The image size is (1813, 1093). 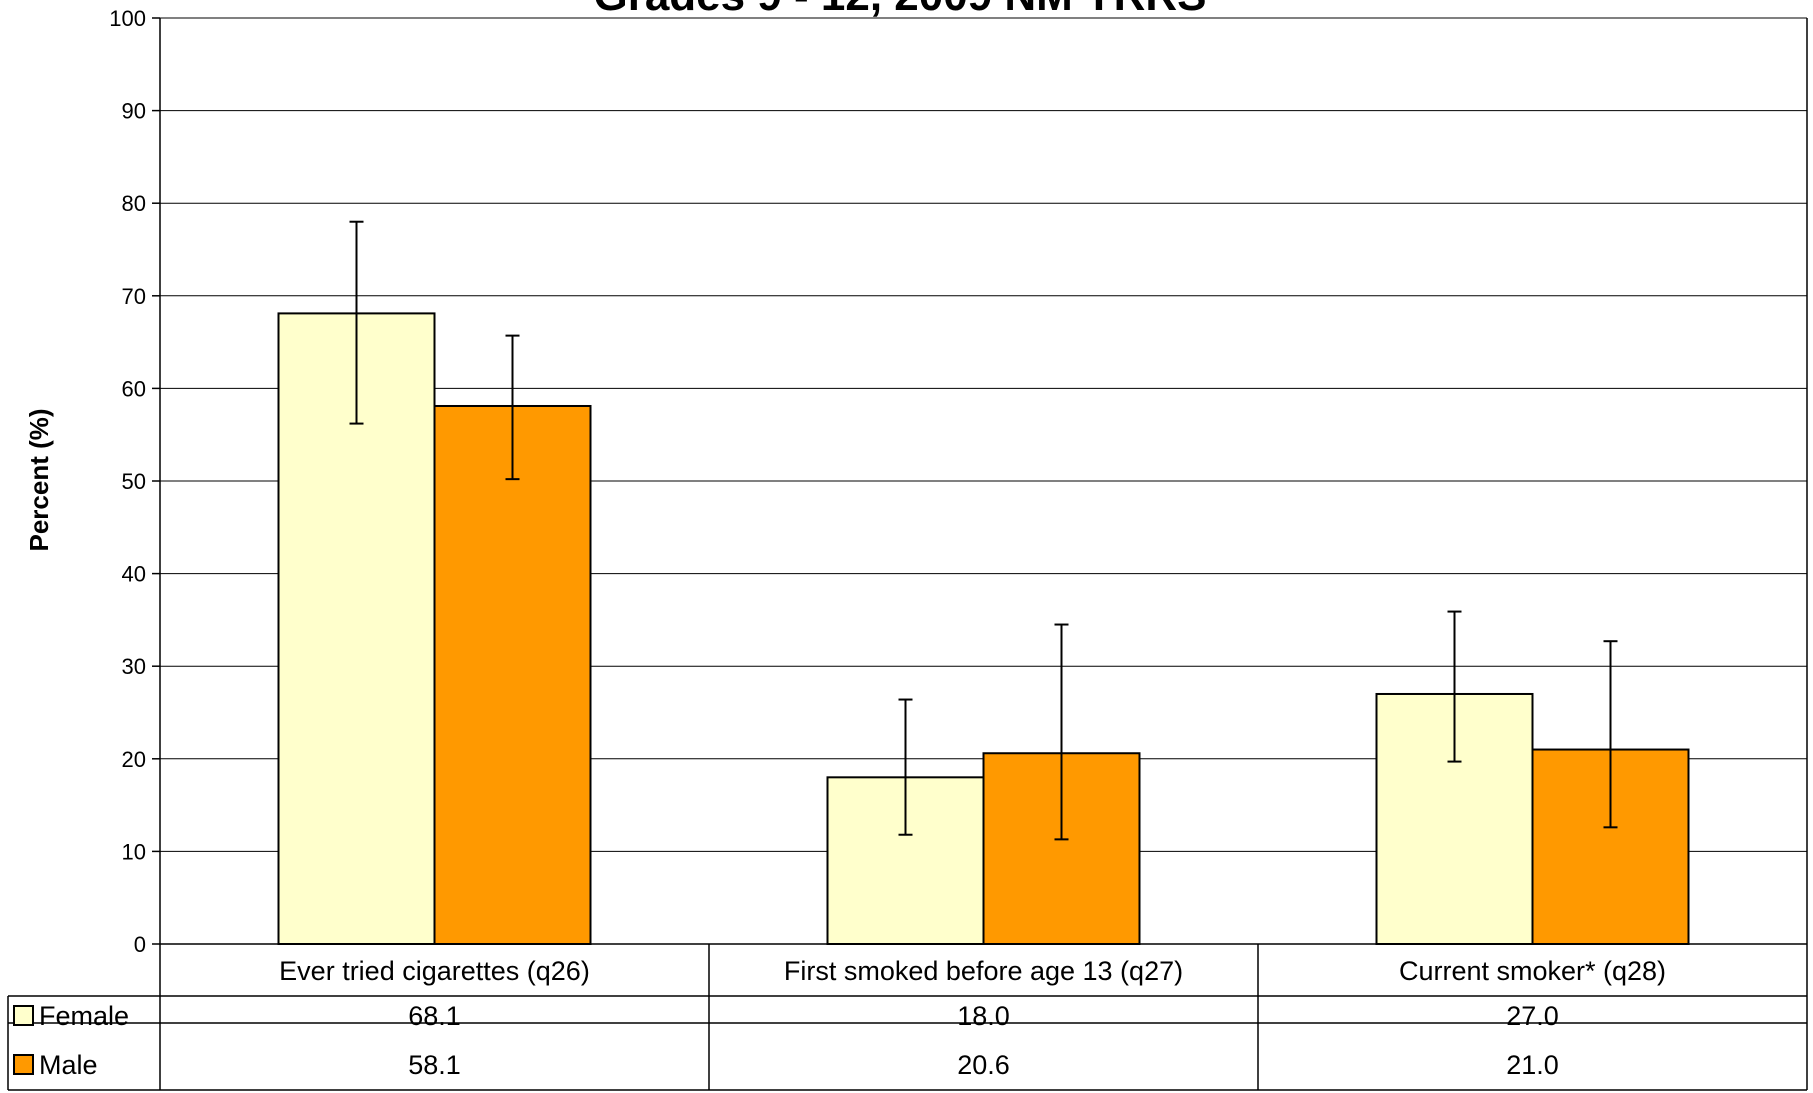 I want to click on y-tick-label: 50, so click(x=134, y=481).